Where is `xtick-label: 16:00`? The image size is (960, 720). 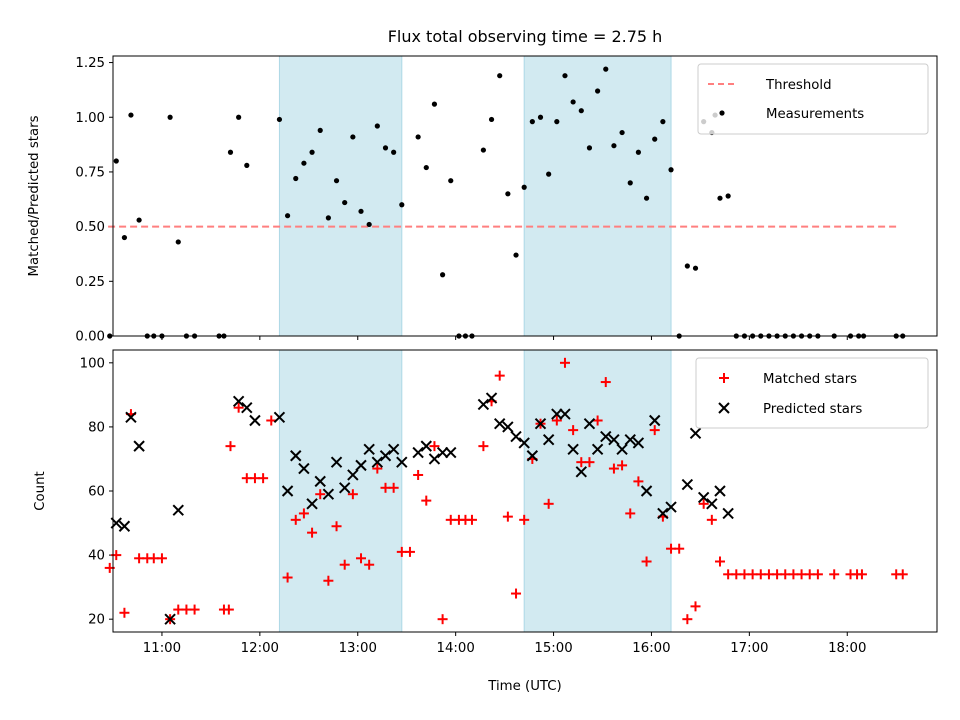
xtick-label: 16:00 is located at coordinates (651, 648).